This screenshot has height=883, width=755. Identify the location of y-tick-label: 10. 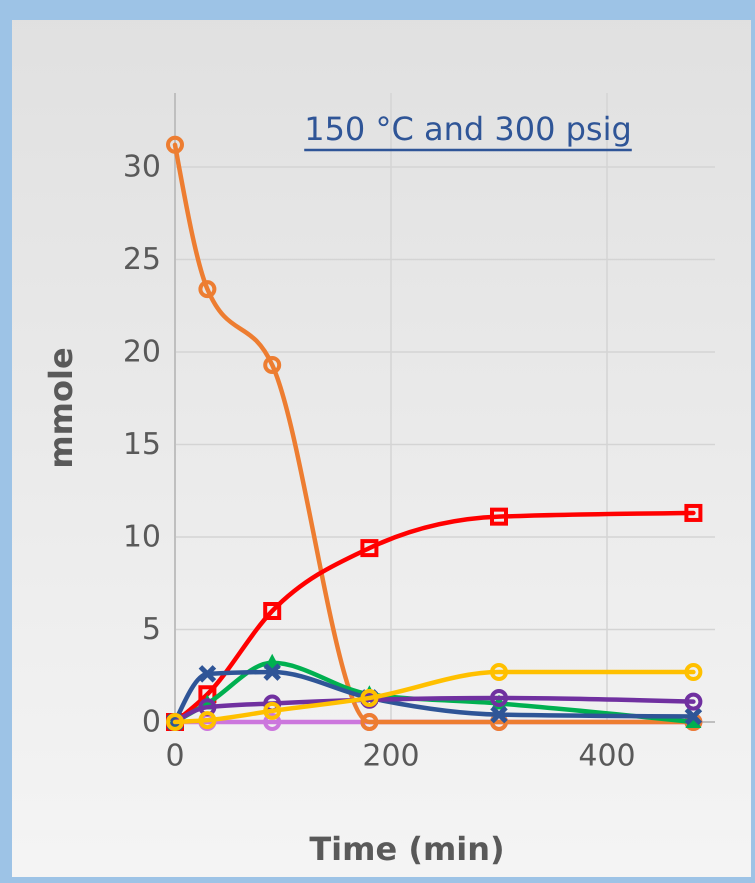
(141, 537).